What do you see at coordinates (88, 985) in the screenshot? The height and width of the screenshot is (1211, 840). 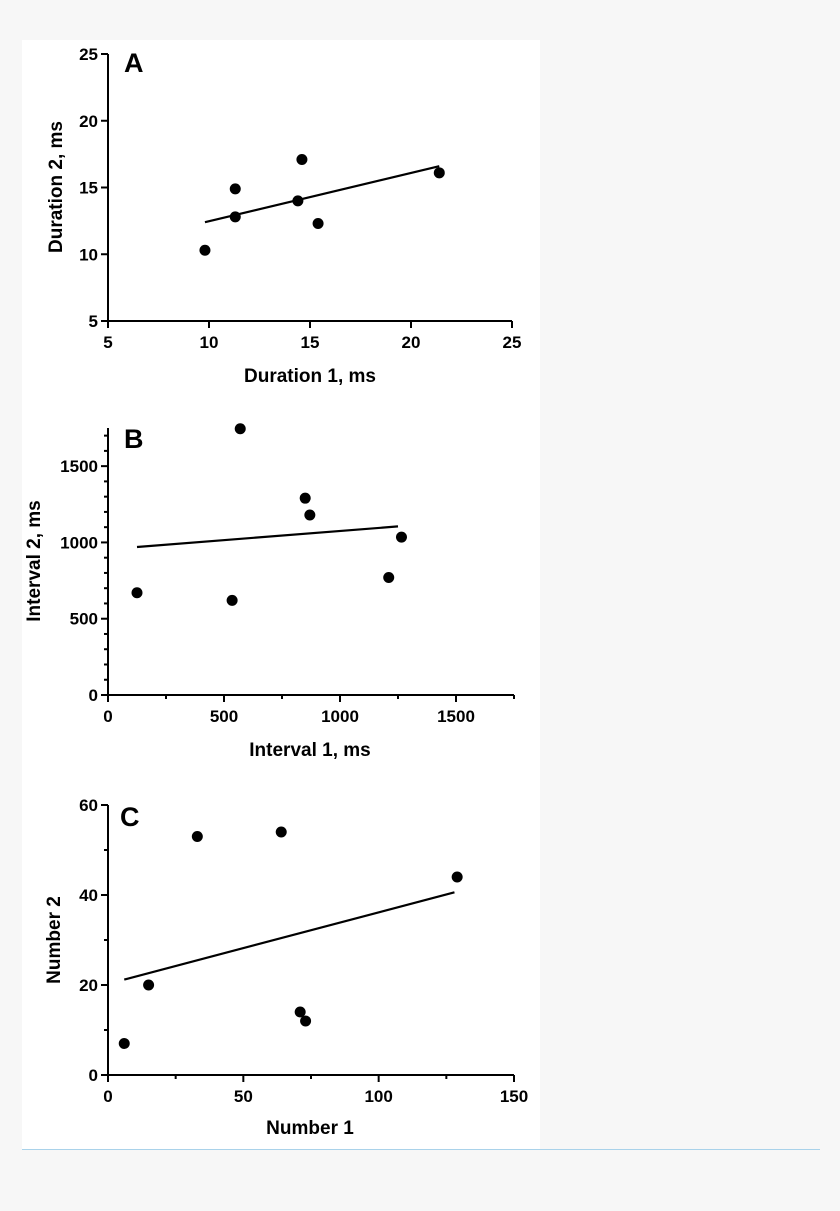 I see `y-tick-label-c: 20` at bounding box center [88, 985].